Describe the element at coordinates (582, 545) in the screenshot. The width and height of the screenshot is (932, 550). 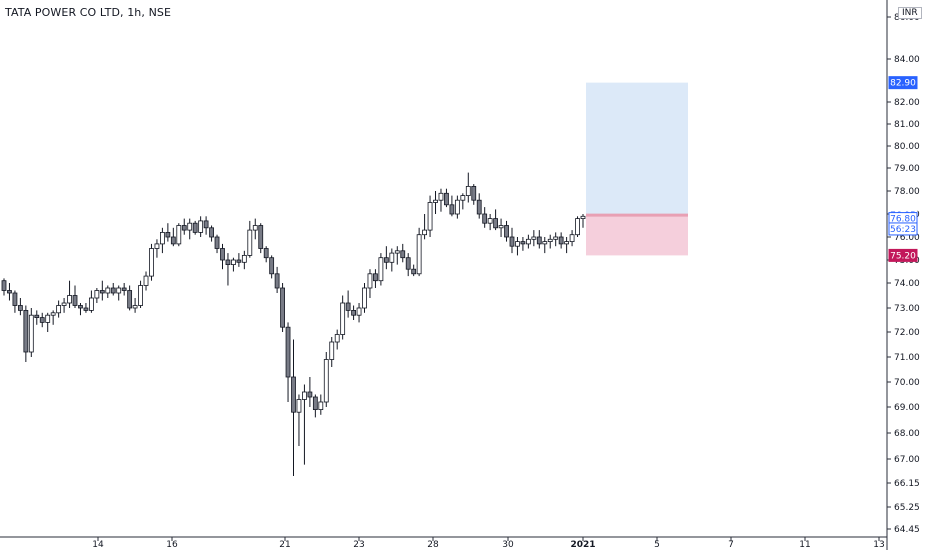
I see `x-tick-label: 2021` at that location.